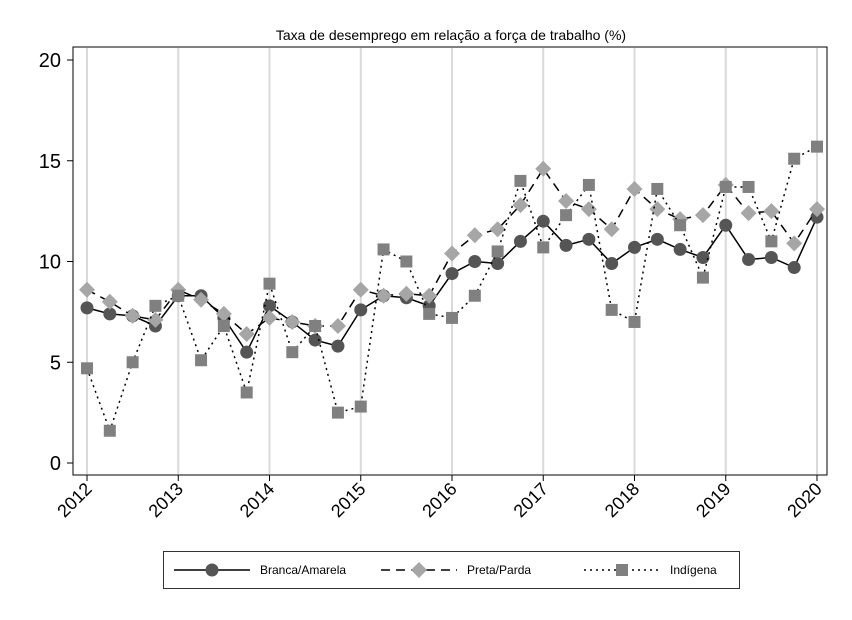 Image resolution: width=852 pixels, height=620 pixels. I want to click on x-tick-label: 2019, so click(713, 500).